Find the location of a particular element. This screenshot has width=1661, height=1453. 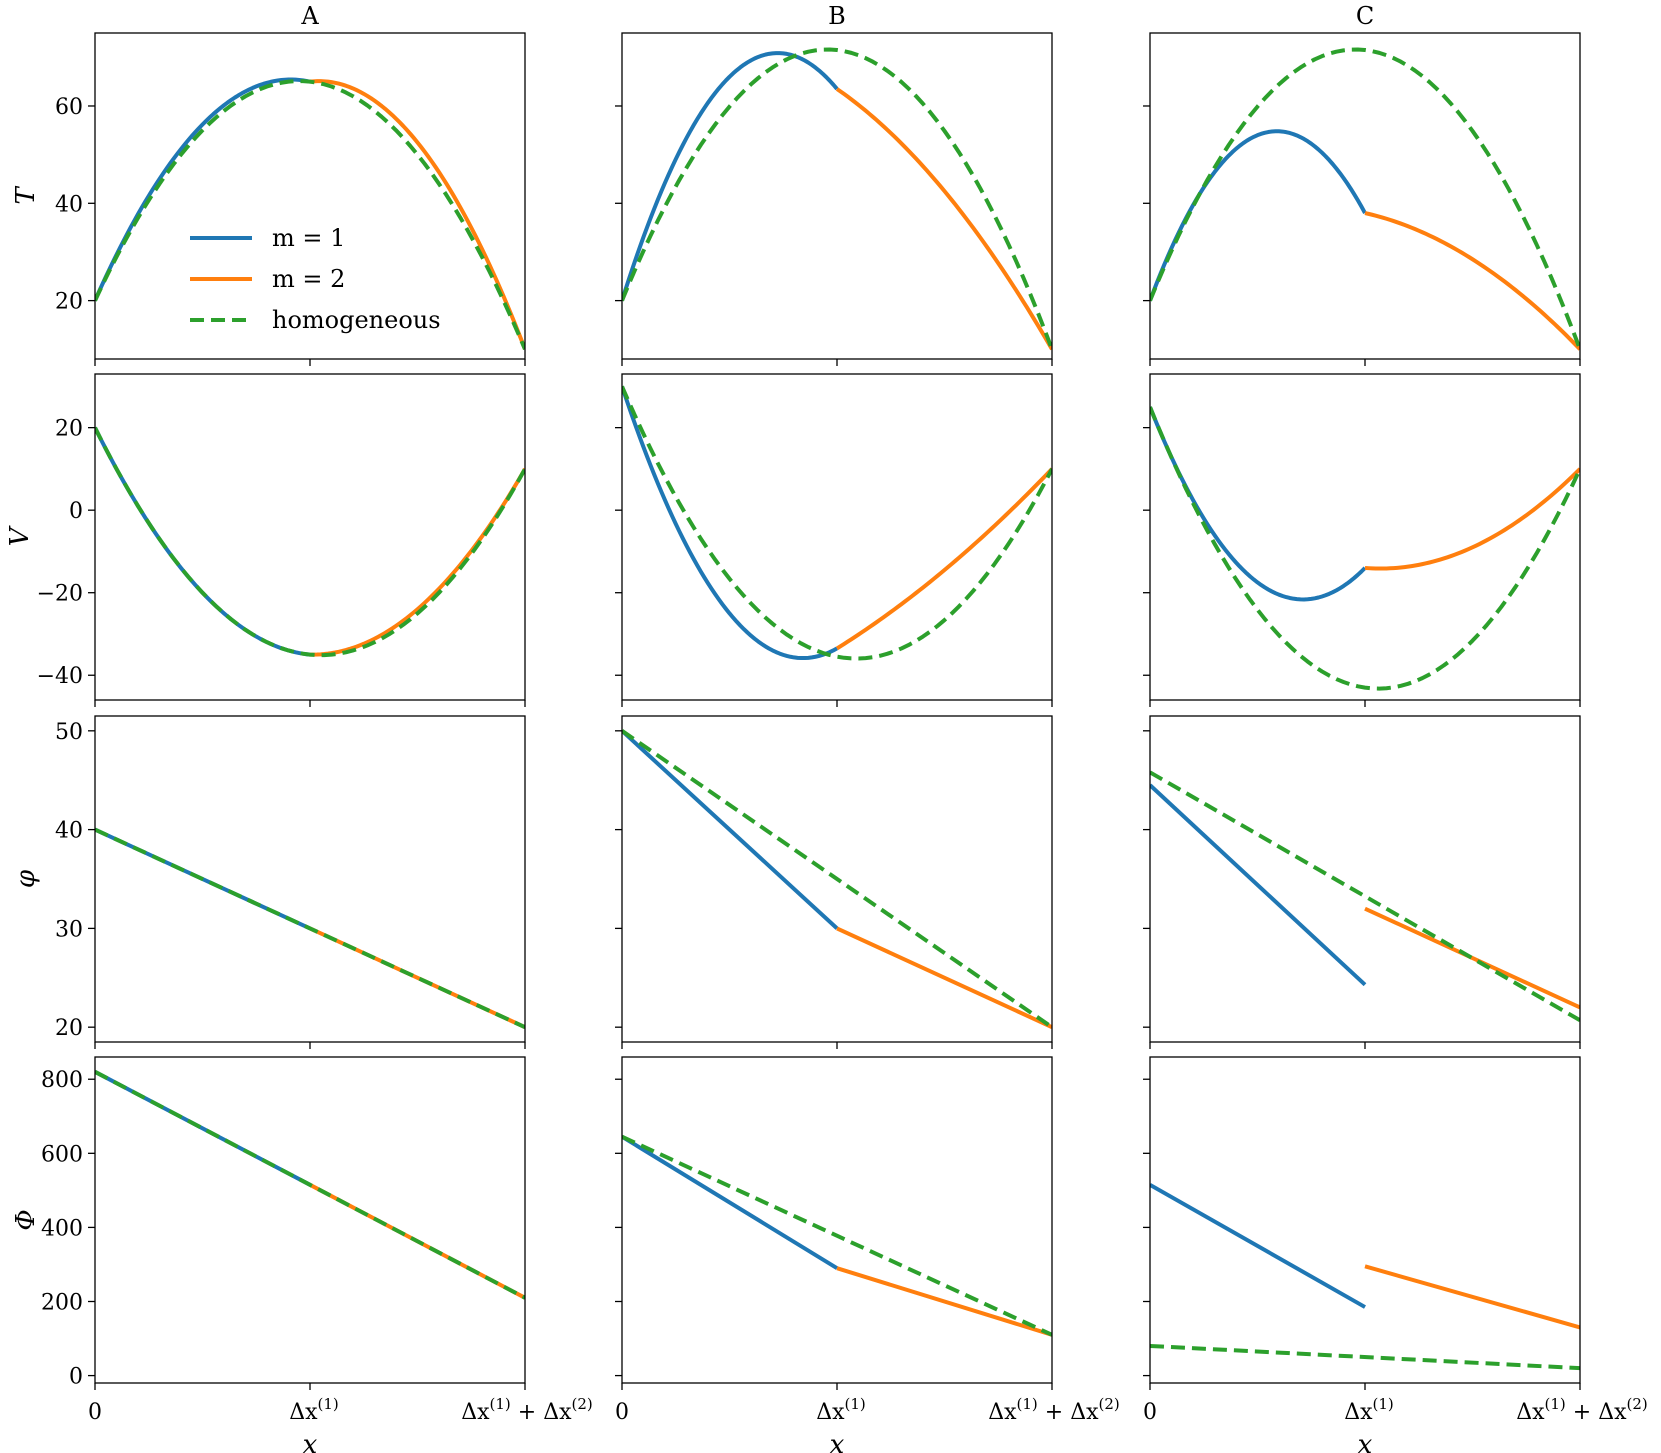

panel-c-row-3: 0 Δx(1) Δx(1) + Δx(2) x is located at coordinates (1395, 1254).